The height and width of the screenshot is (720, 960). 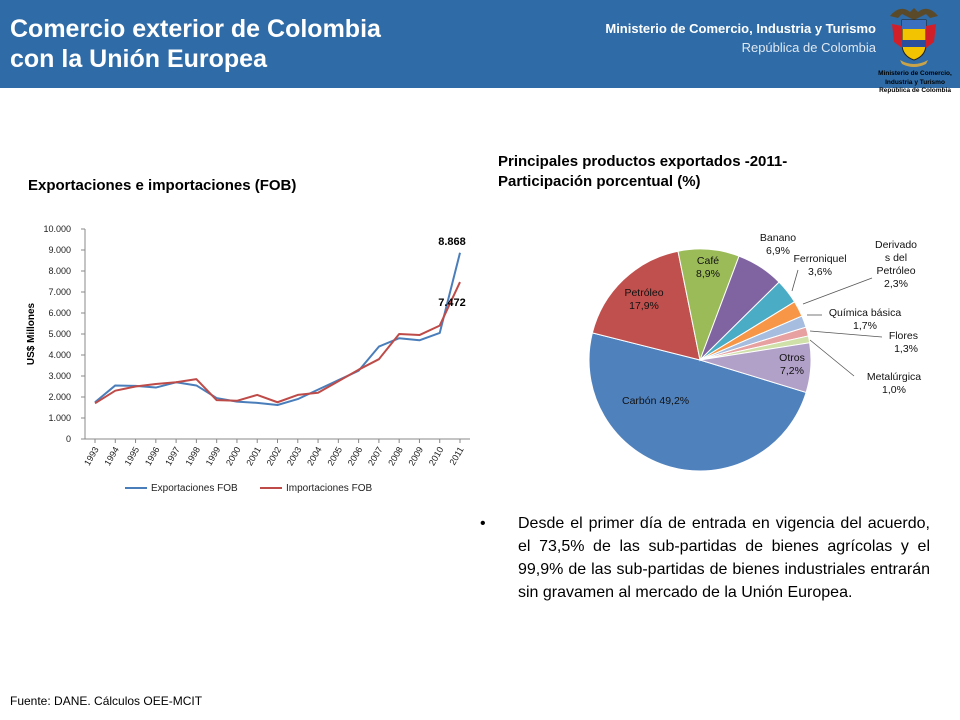 I want to click on x-tick-label: 1994, so click(x=111, y=456).